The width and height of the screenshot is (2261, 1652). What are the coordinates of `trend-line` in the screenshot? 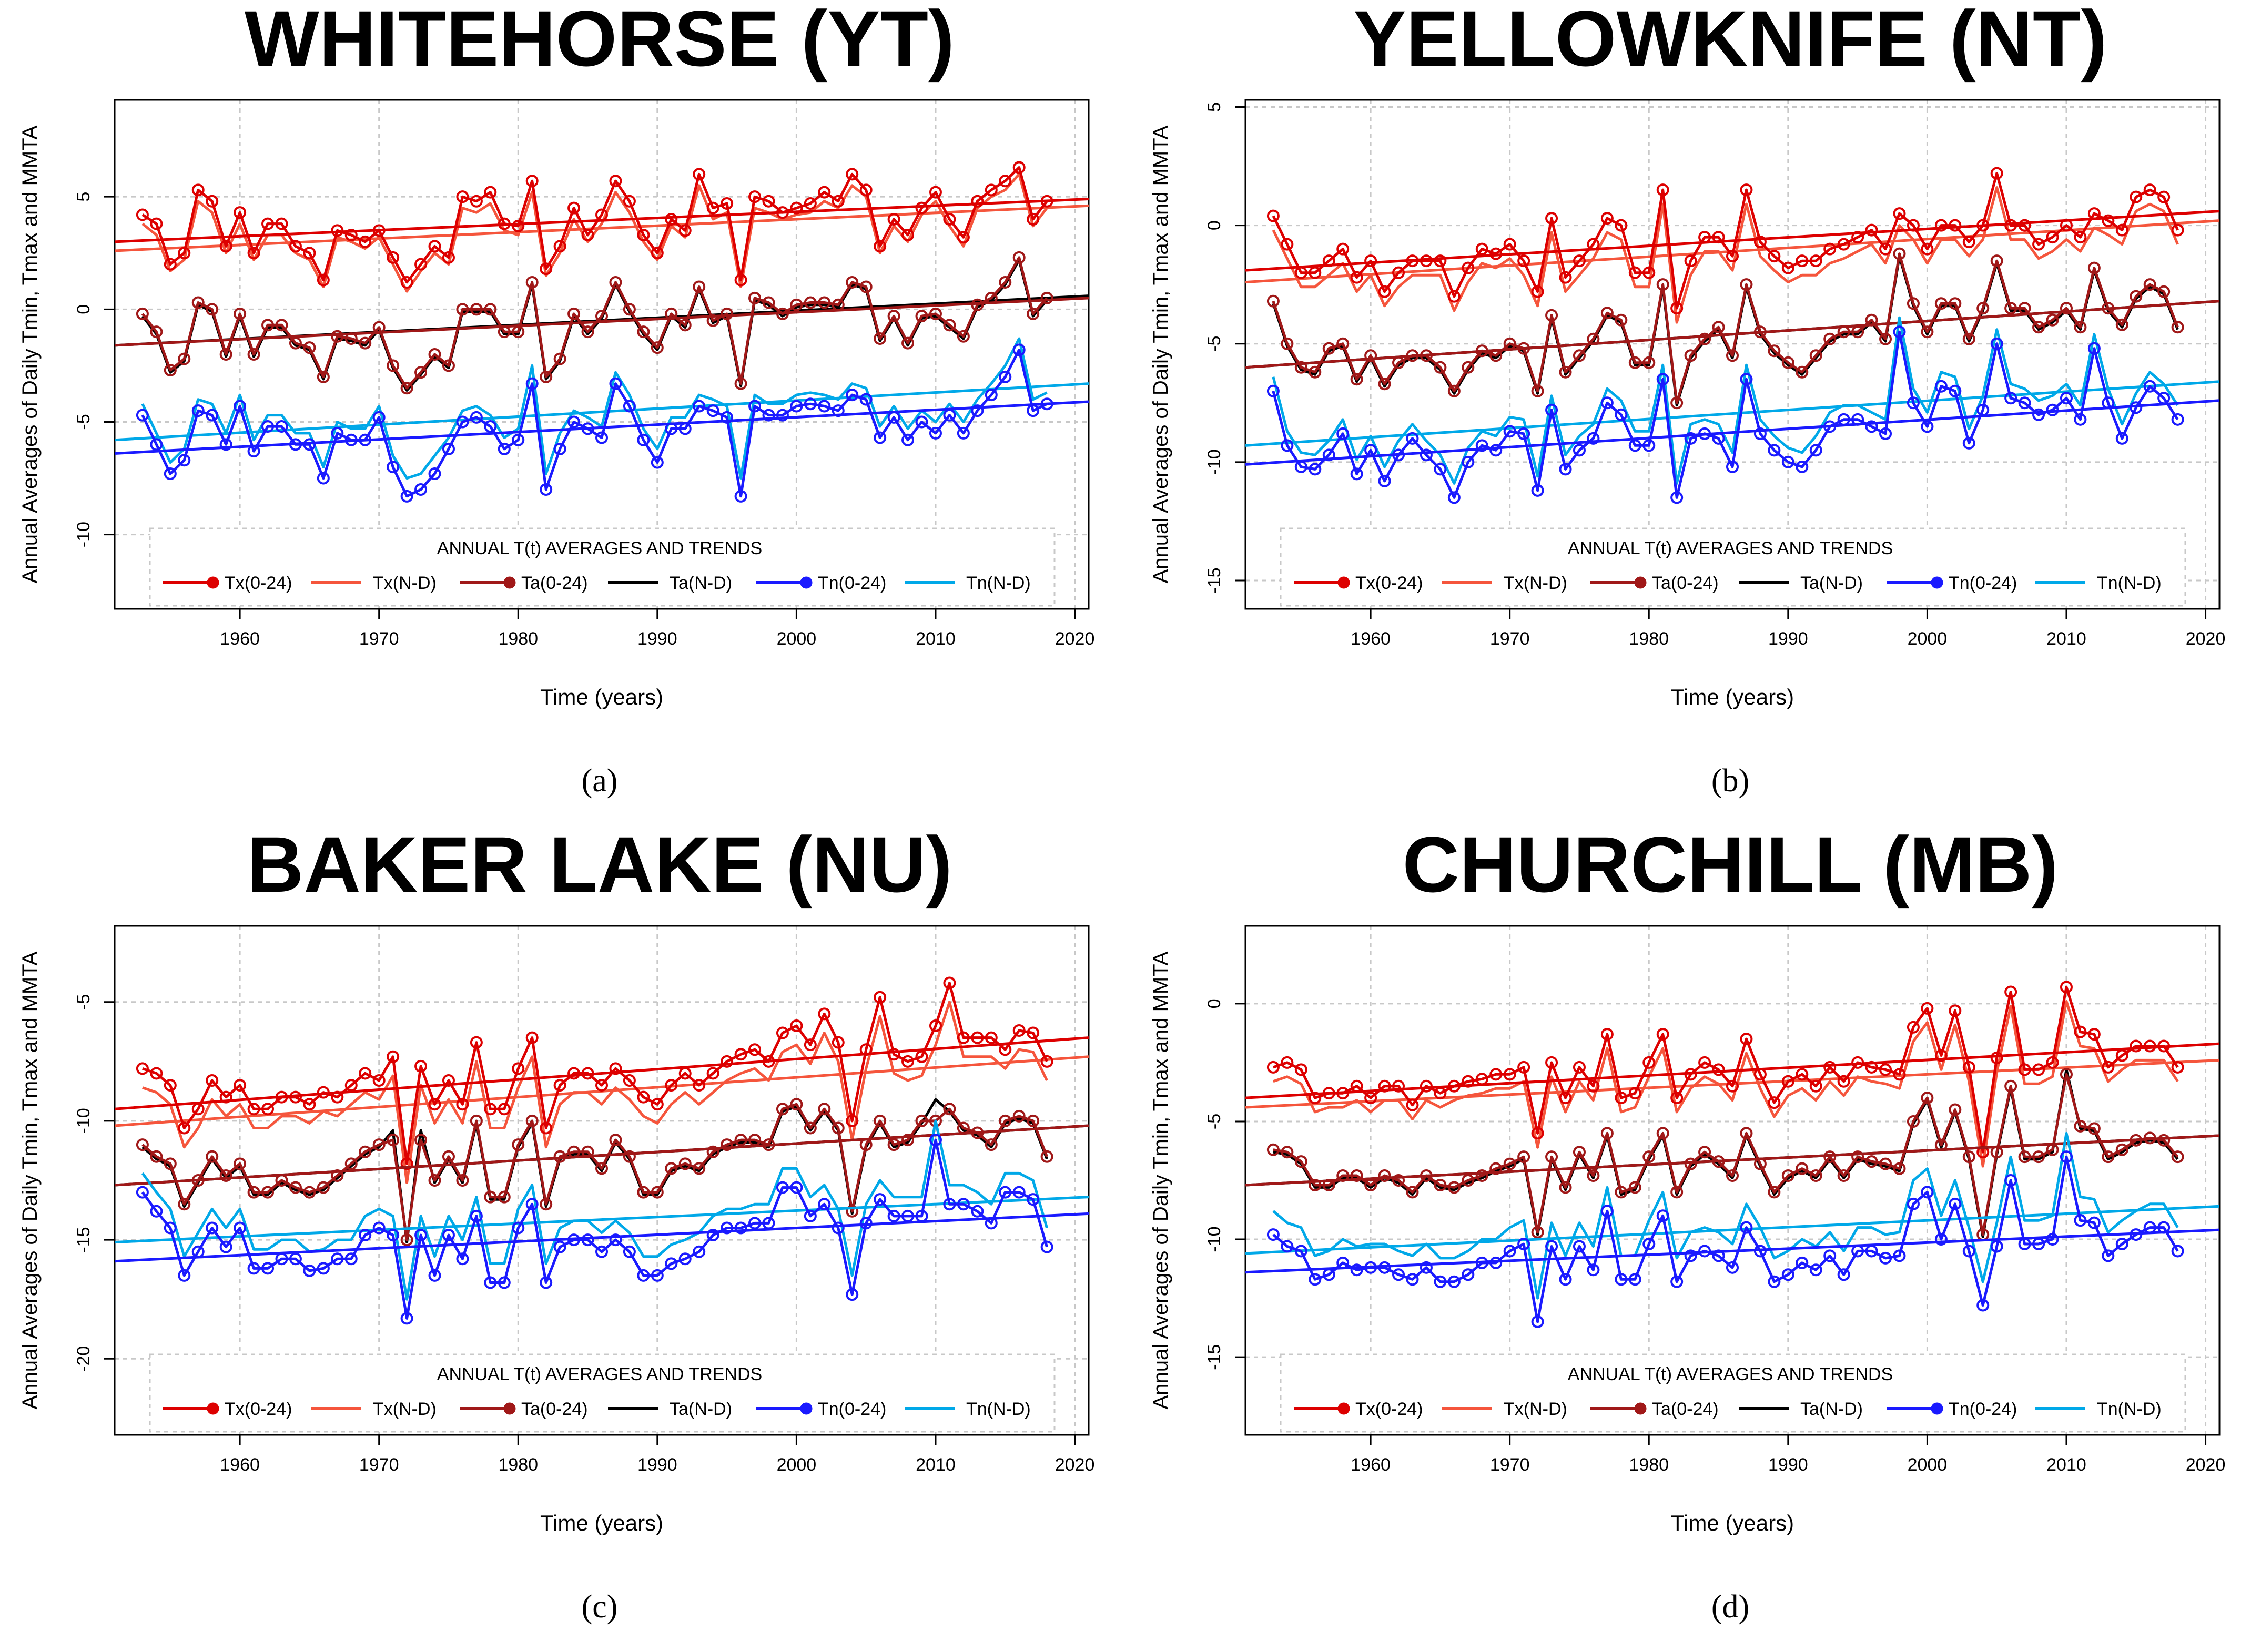 It's located at (1732, 1230).